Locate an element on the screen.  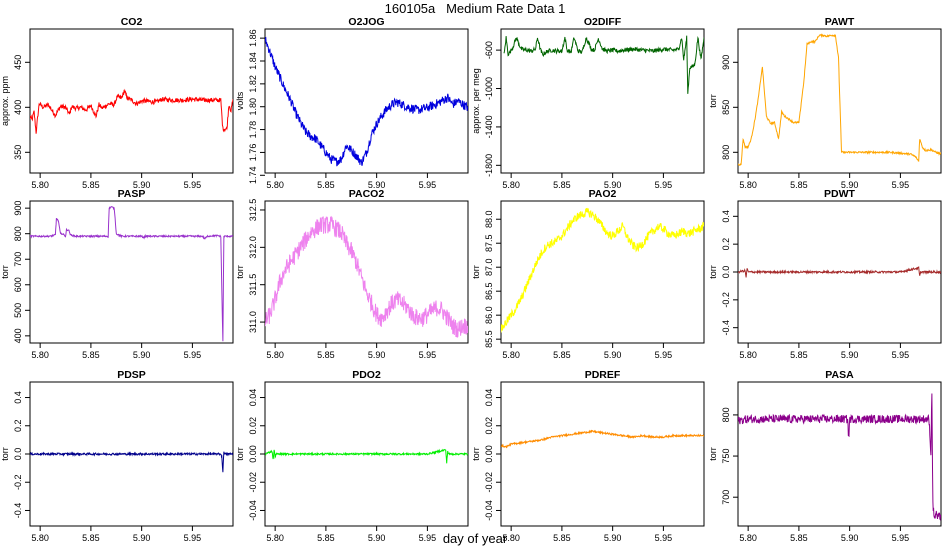
y-axis-label-paco2: torr is located at coordinates (240, 272).